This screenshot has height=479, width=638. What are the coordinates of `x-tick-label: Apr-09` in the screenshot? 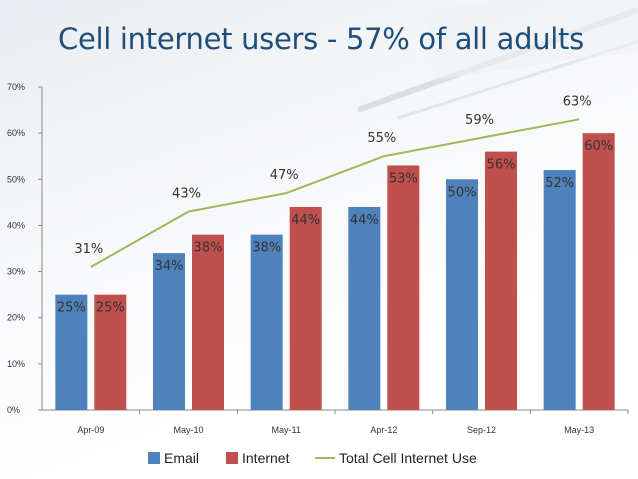 It's located at (90, 430).